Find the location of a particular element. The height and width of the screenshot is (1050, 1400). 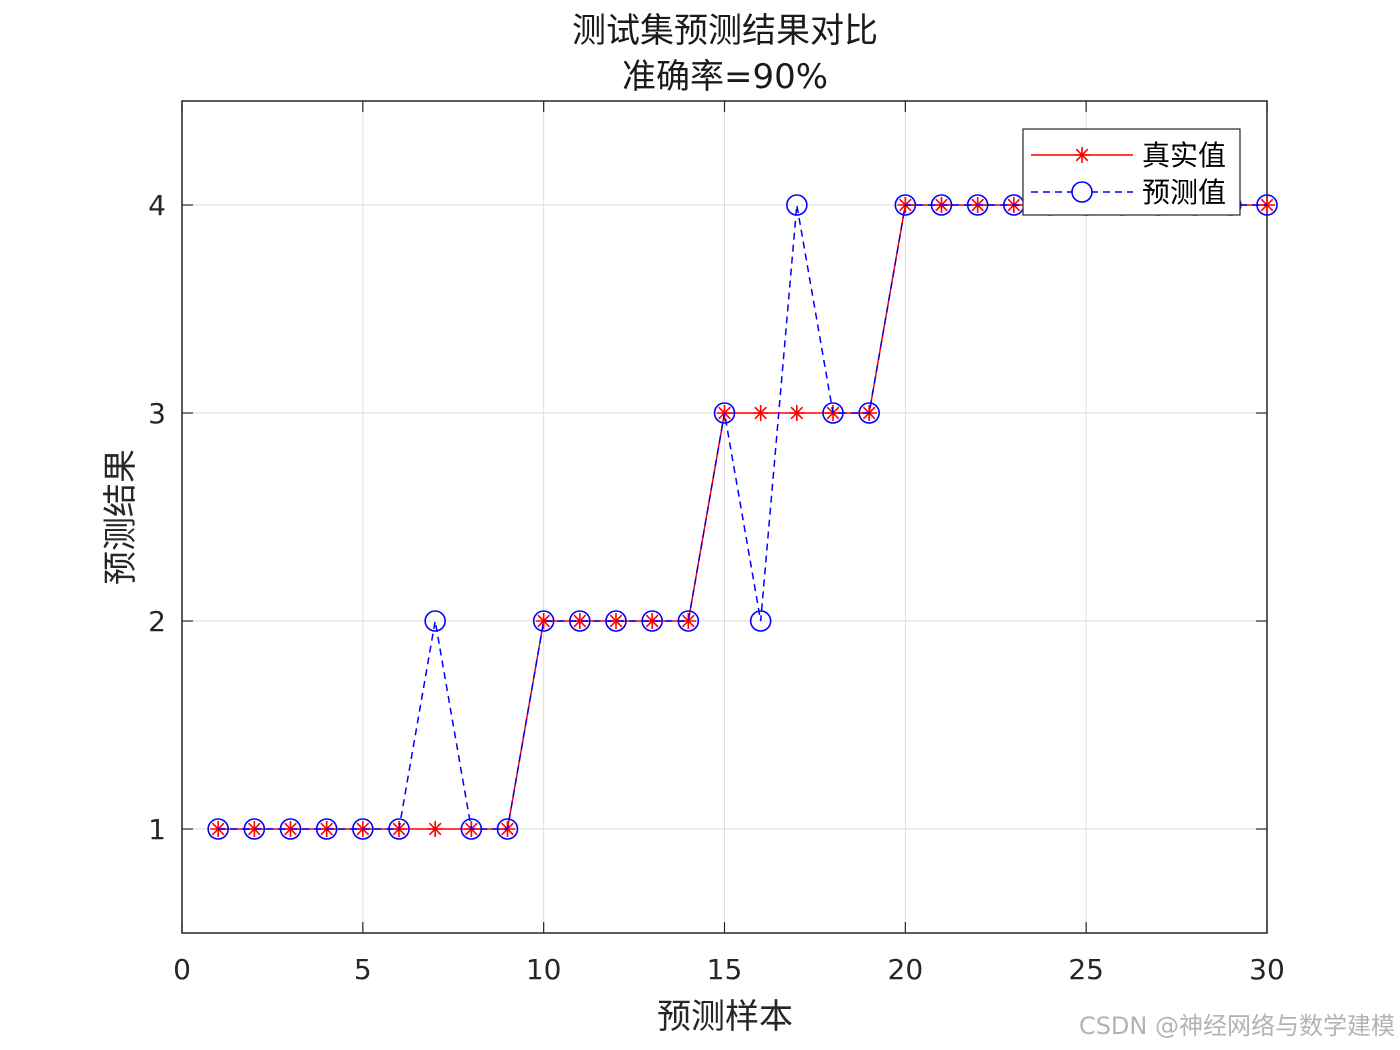

legend-marker-asterisk is located at coordinates (1082, 155).